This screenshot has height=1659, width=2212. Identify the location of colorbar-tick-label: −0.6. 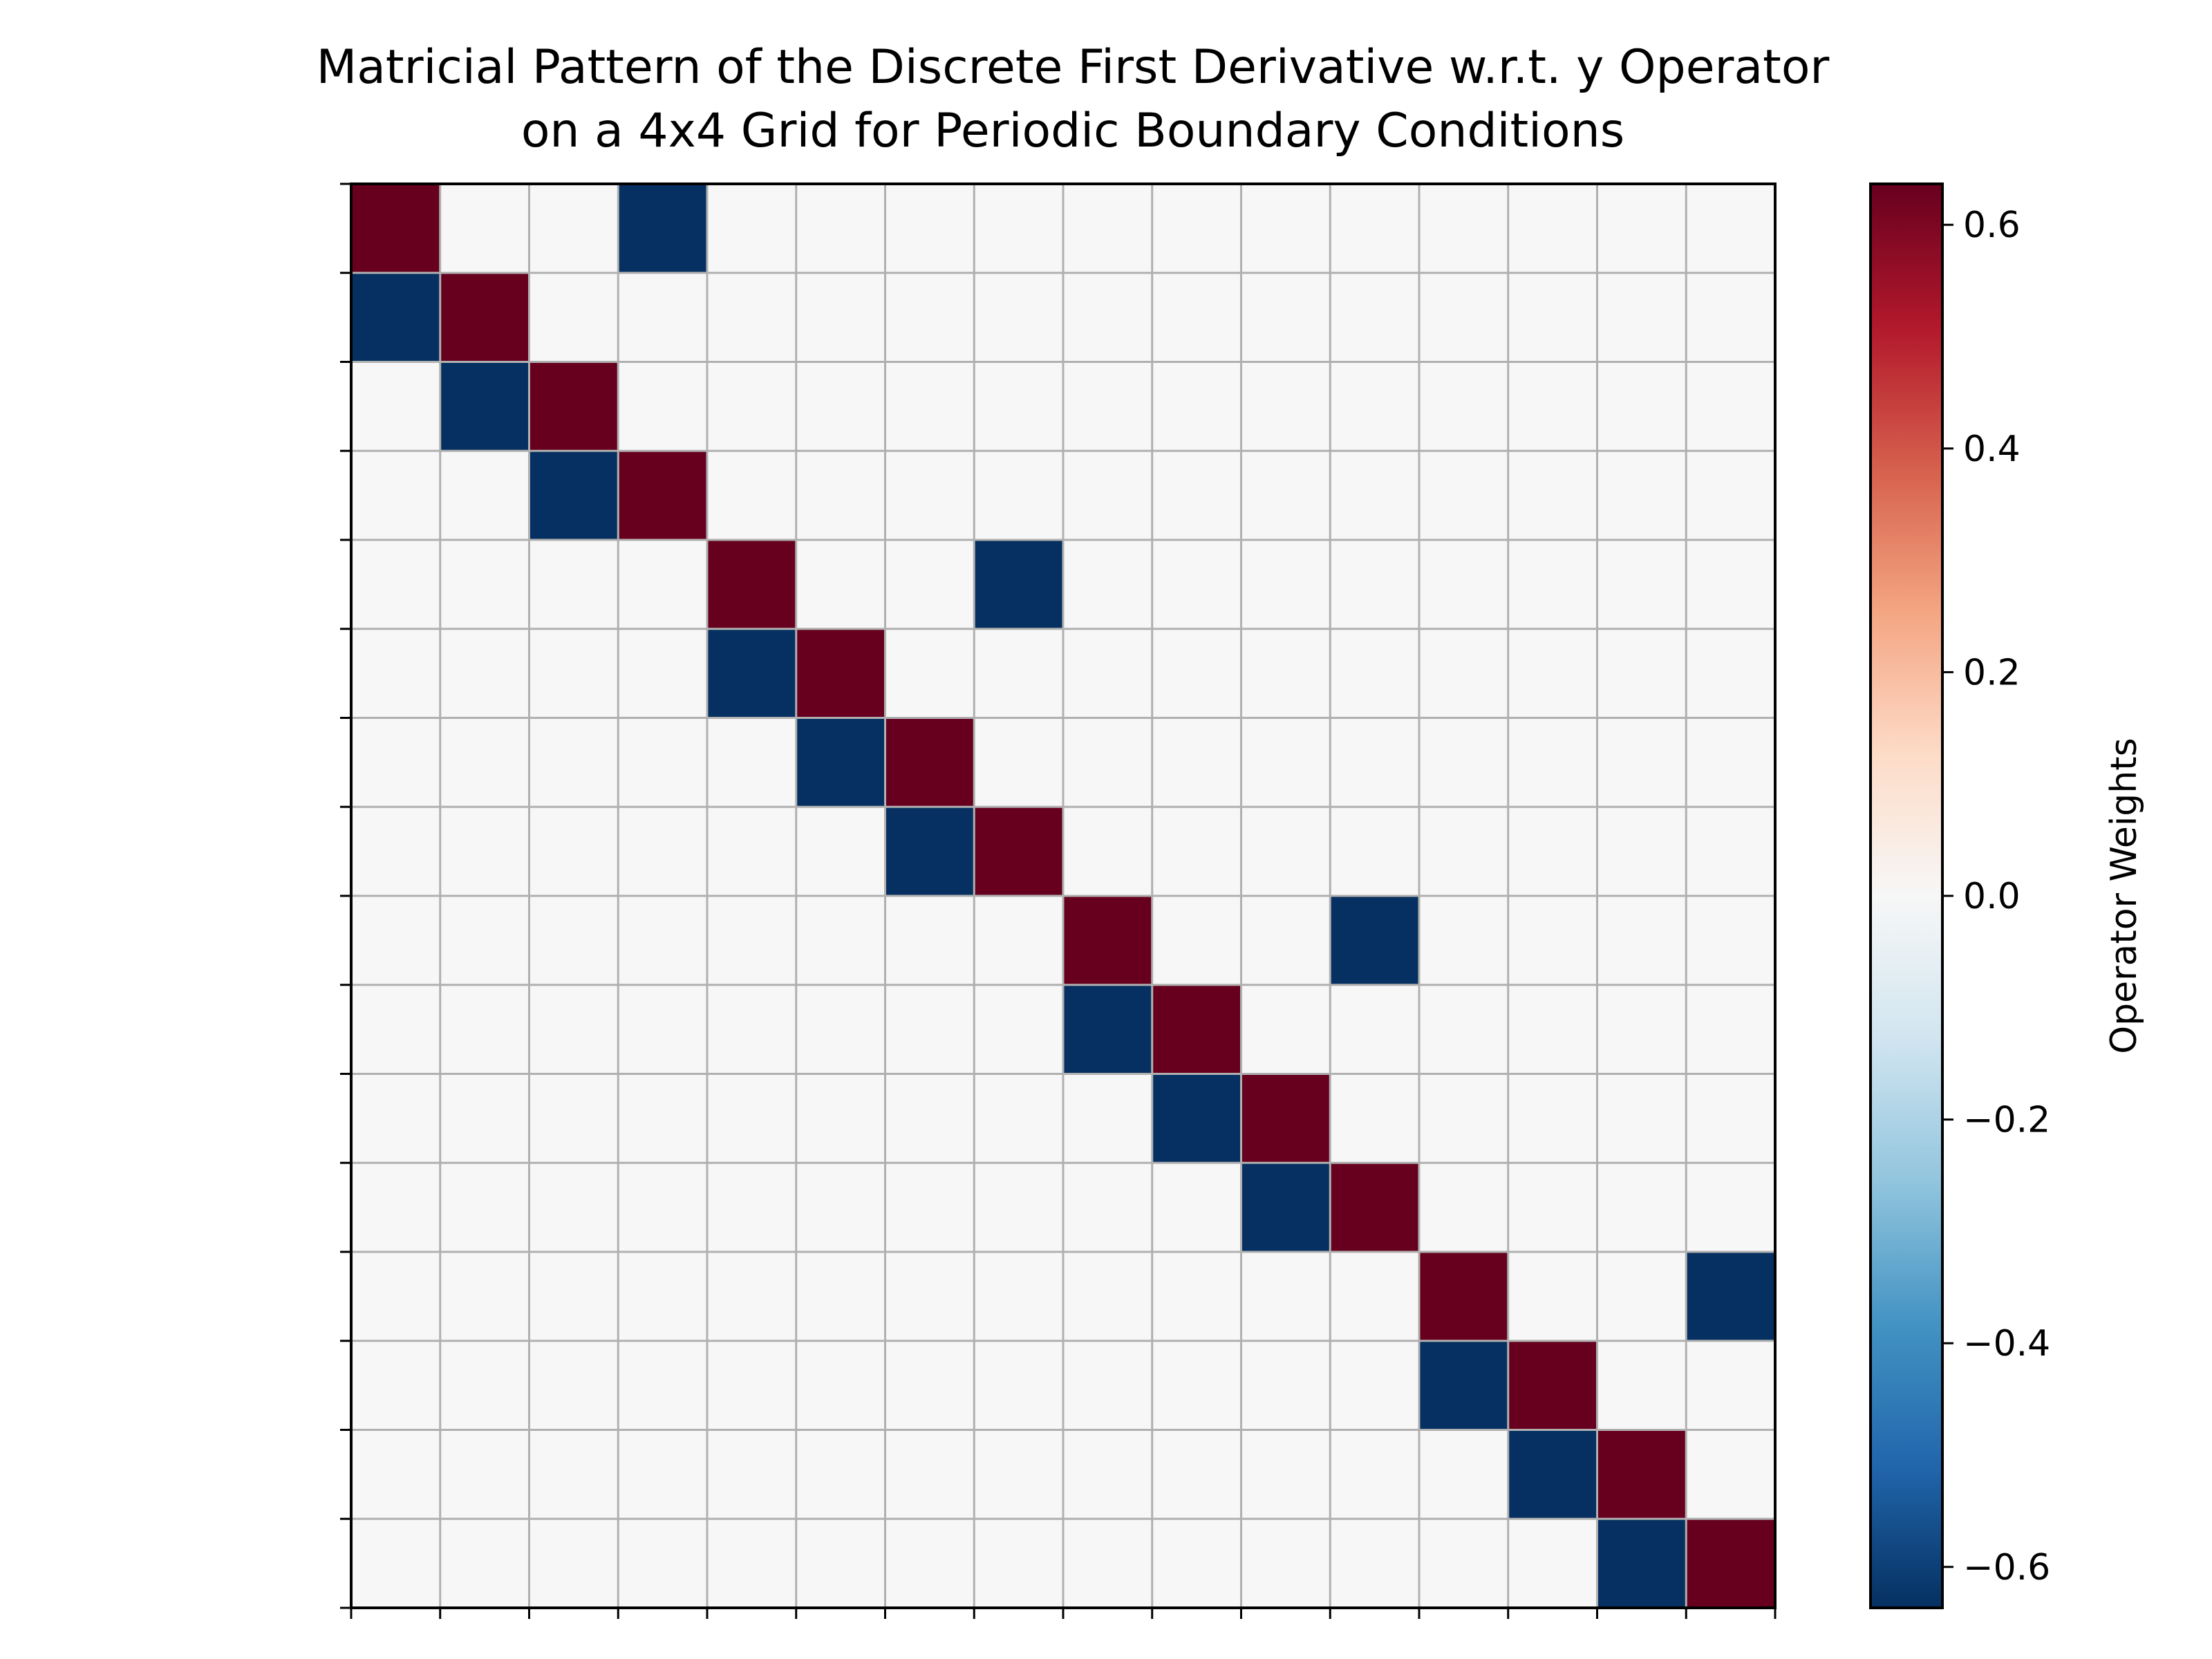
(2007, 1568).